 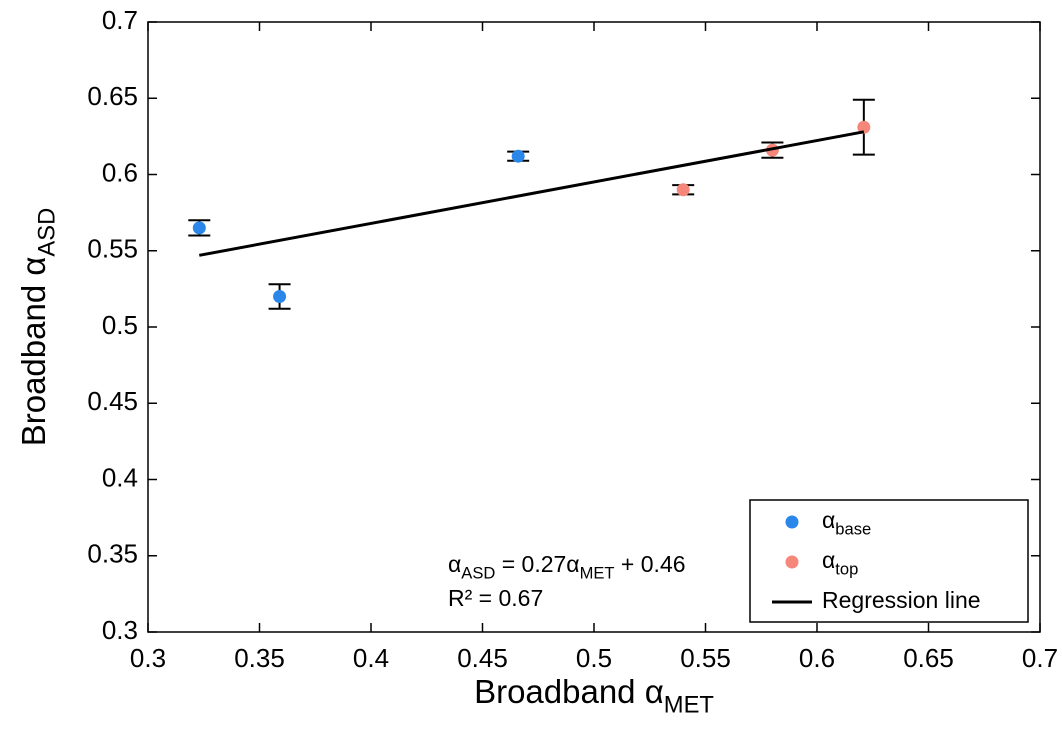 What do you see at coordinates (112, 249) in the screenshot?
I see `y-tick-label: 0.55` at bounding box center [112, 249].